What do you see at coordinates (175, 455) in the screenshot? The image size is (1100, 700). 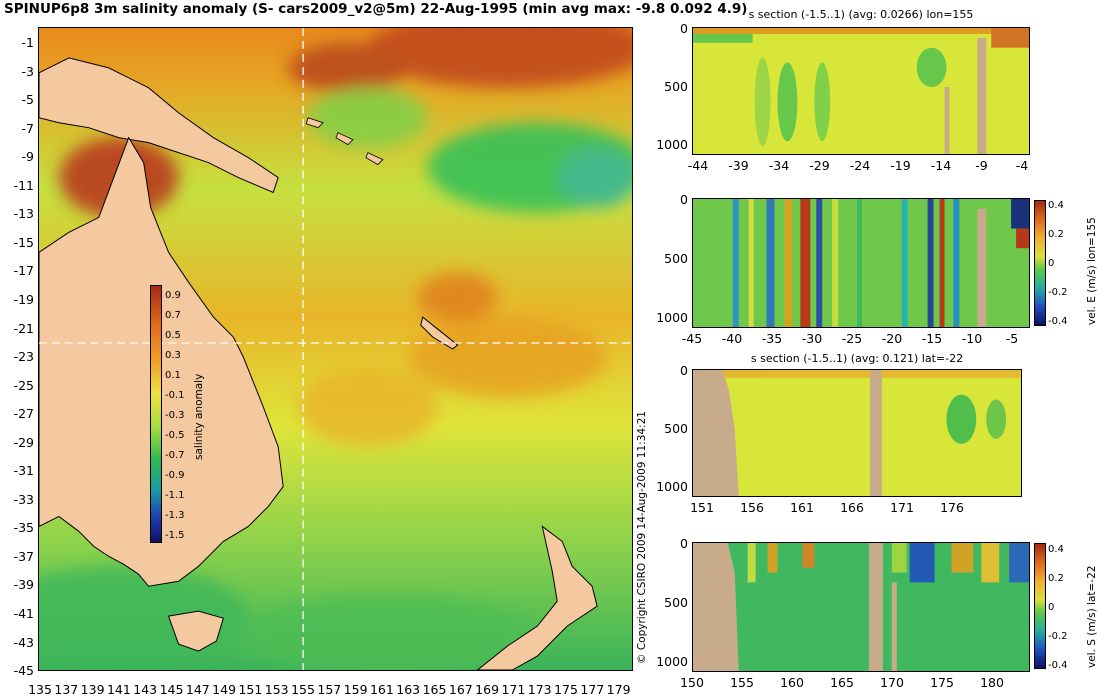 I see `salinity-colorbar-tick: -0.7` at bounding box center [175, 455].